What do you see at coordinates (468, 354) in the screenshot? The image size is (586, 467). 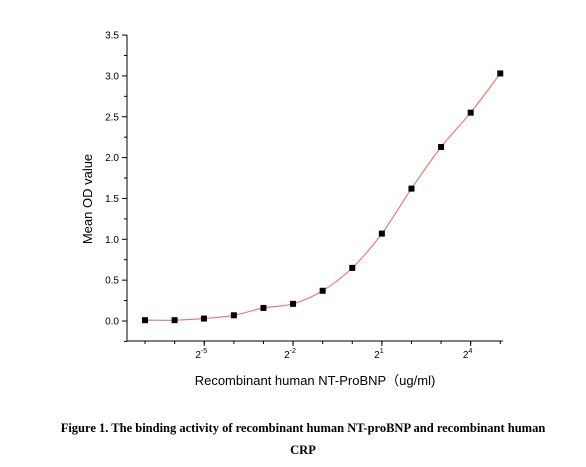 I see `x-tick-label: 24` at bounding box center [468, 354].